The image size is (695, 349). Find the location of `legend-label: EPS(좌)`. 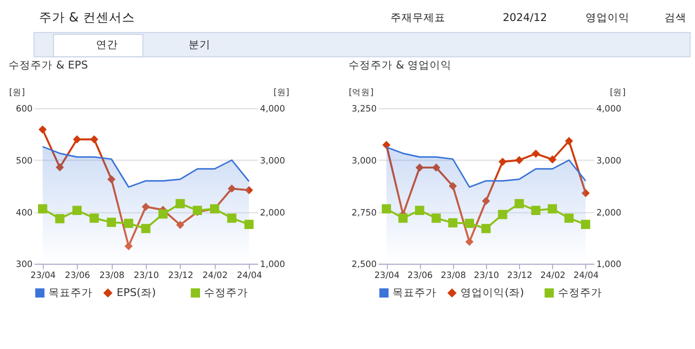

legend-label: EPS(좌) is located at coordinates (136, 292).